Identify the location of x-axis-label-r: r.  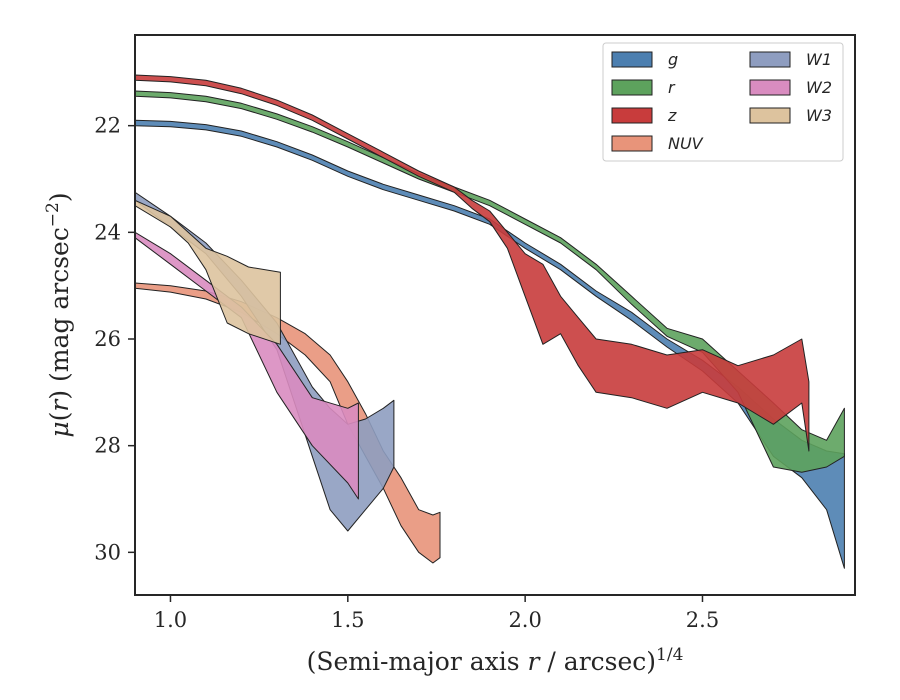
(535, 661).